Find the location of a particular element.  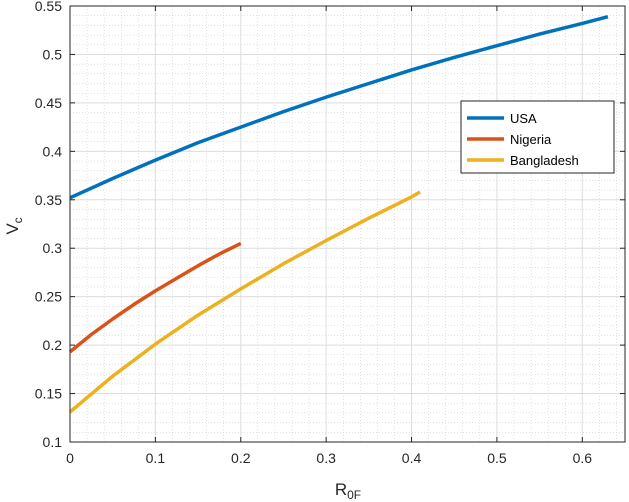

y-axis-label-subscript: c is located at coordinates (18, 220).